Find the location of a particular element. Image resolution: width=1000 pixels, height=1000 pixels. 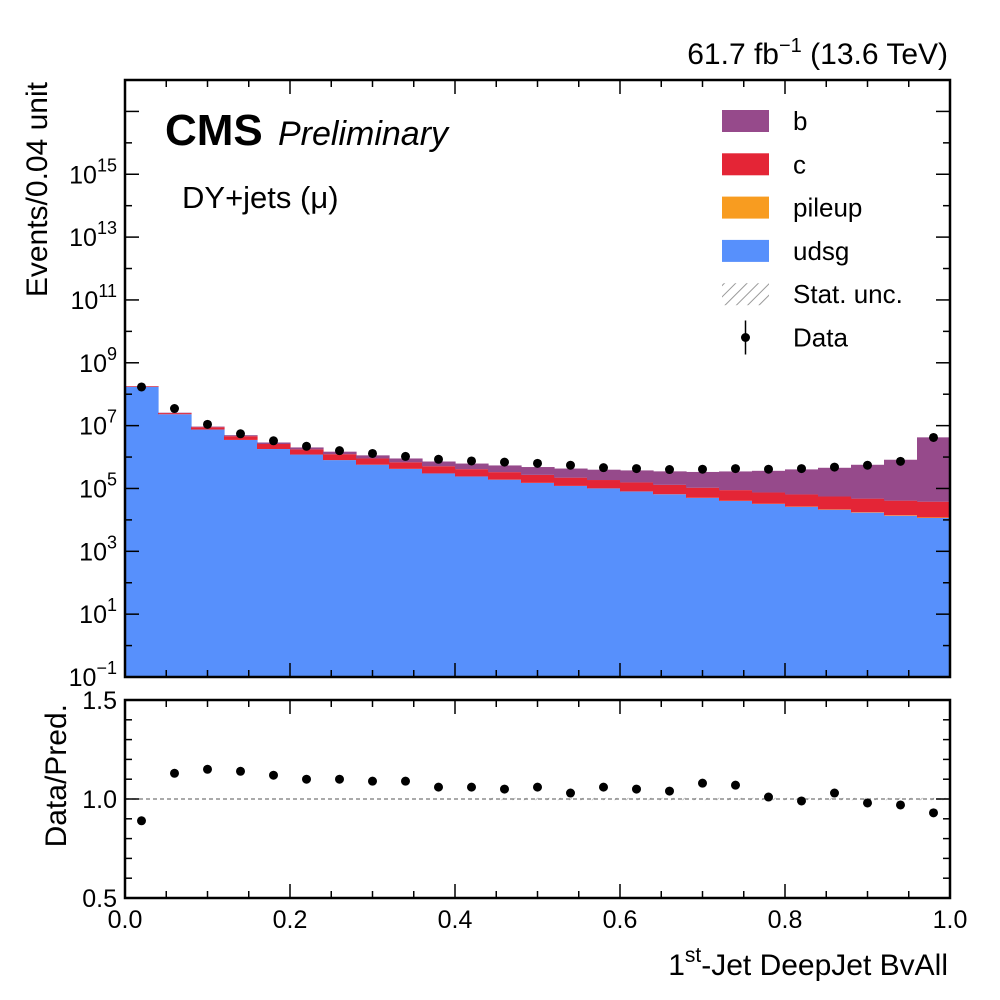

cms-label: CMS is located at coordinates (214, 130).